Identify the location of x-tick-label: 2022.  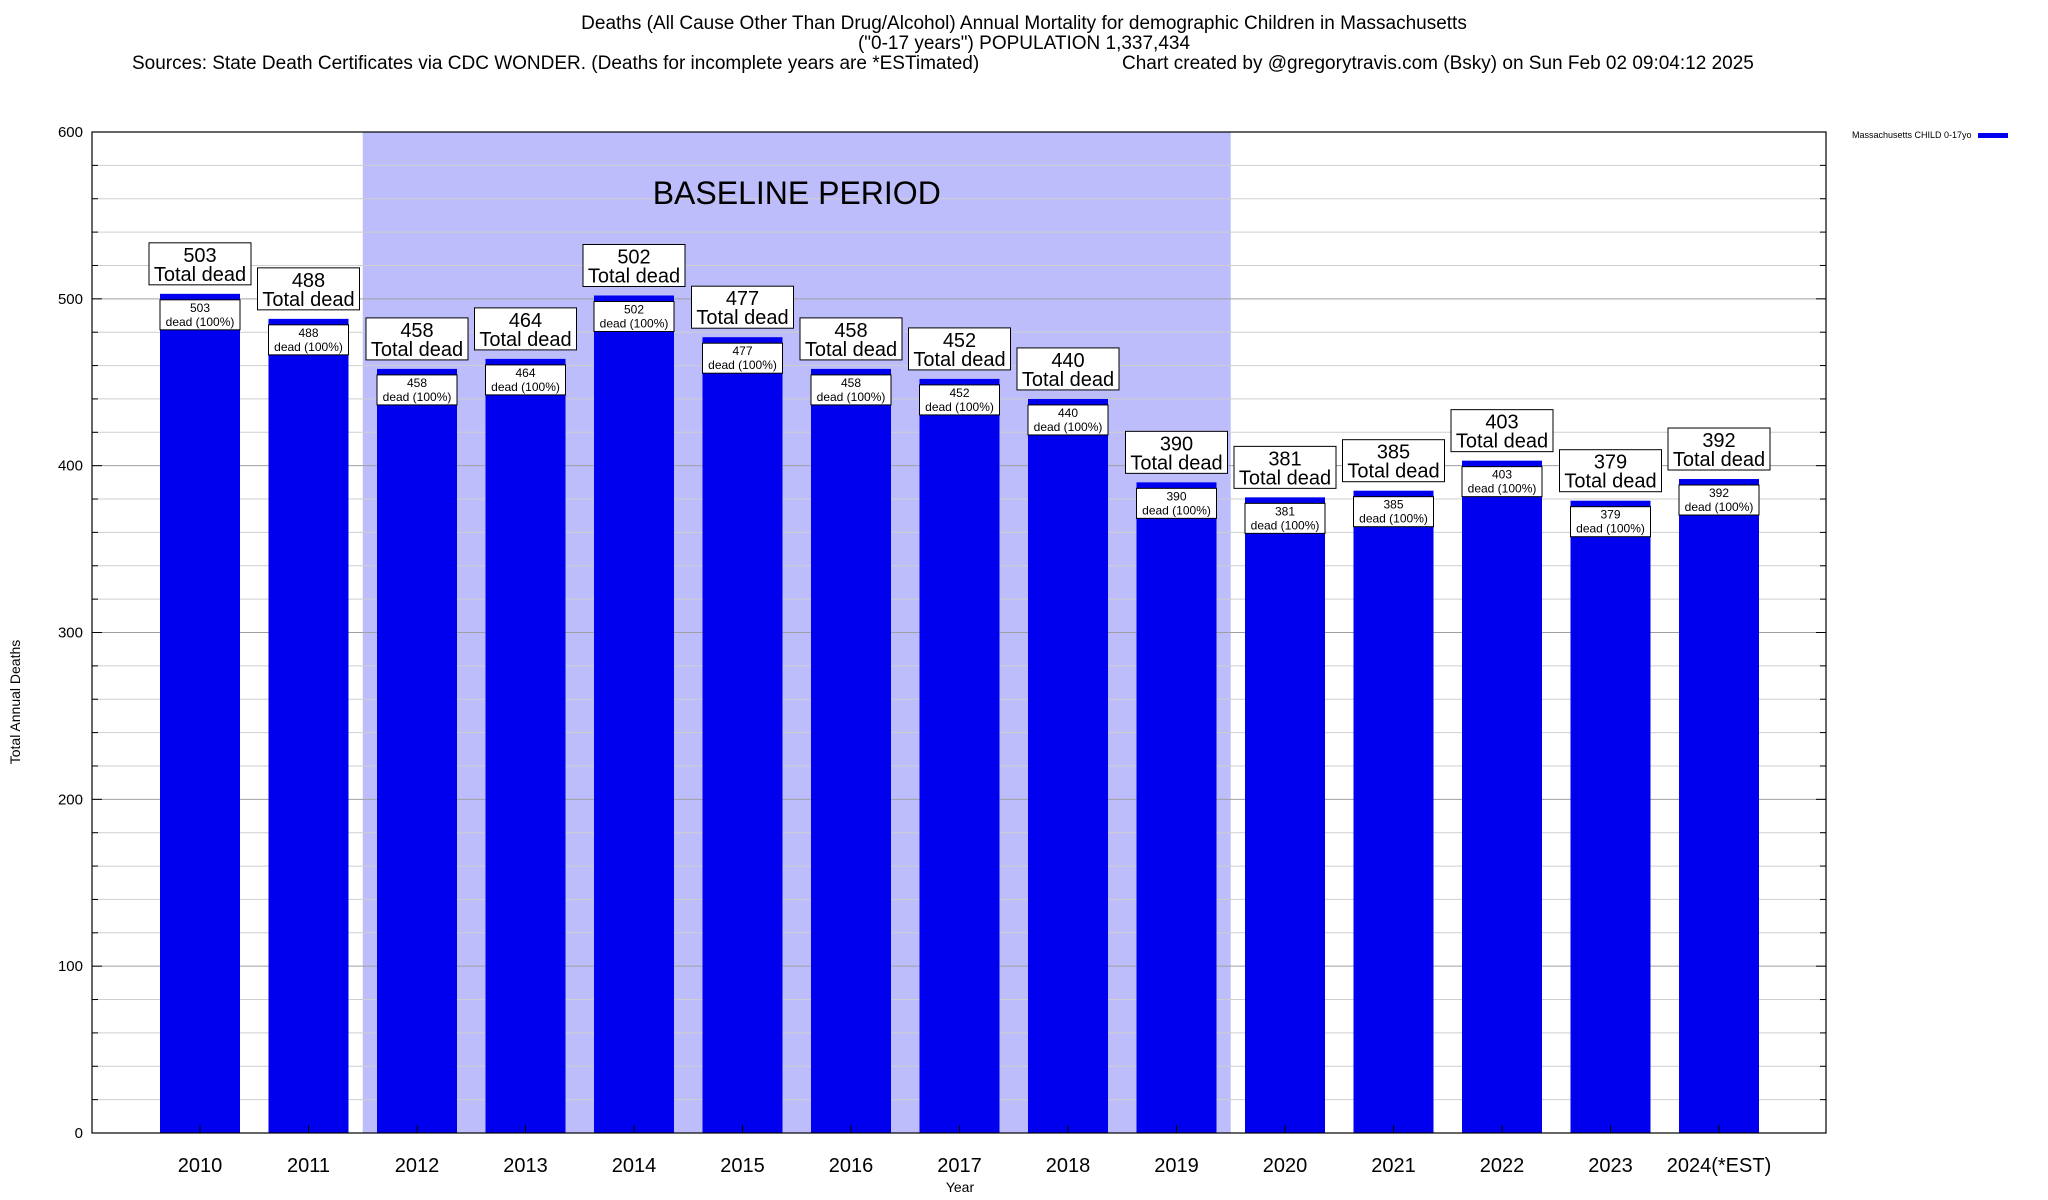
(1502, 1166).